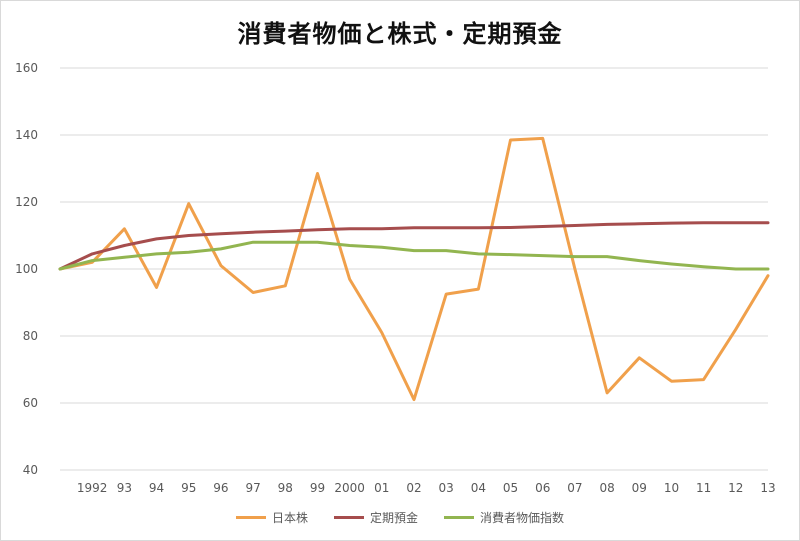  What do you see at coordinates (381, 488) in the screenshot?
I see `x-tick-label: 01` at bounding box center [381, 488].